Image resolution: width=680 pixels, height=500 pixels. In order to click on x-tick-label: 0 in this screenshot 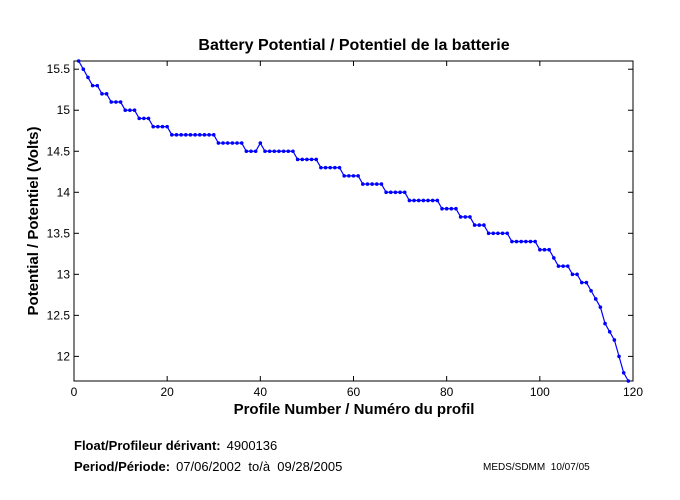, I will do `click(74, 392)`.